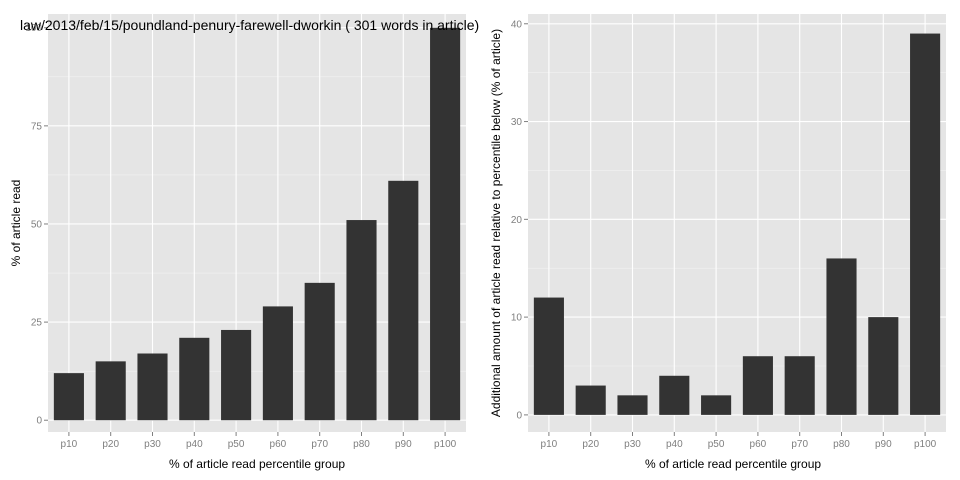 This screenshot has width=960, height=480. What do you see at coordinates (39, 421) in the screenshot?
I see `left-y-tick-label: 0` at bounding box center [39, 421].